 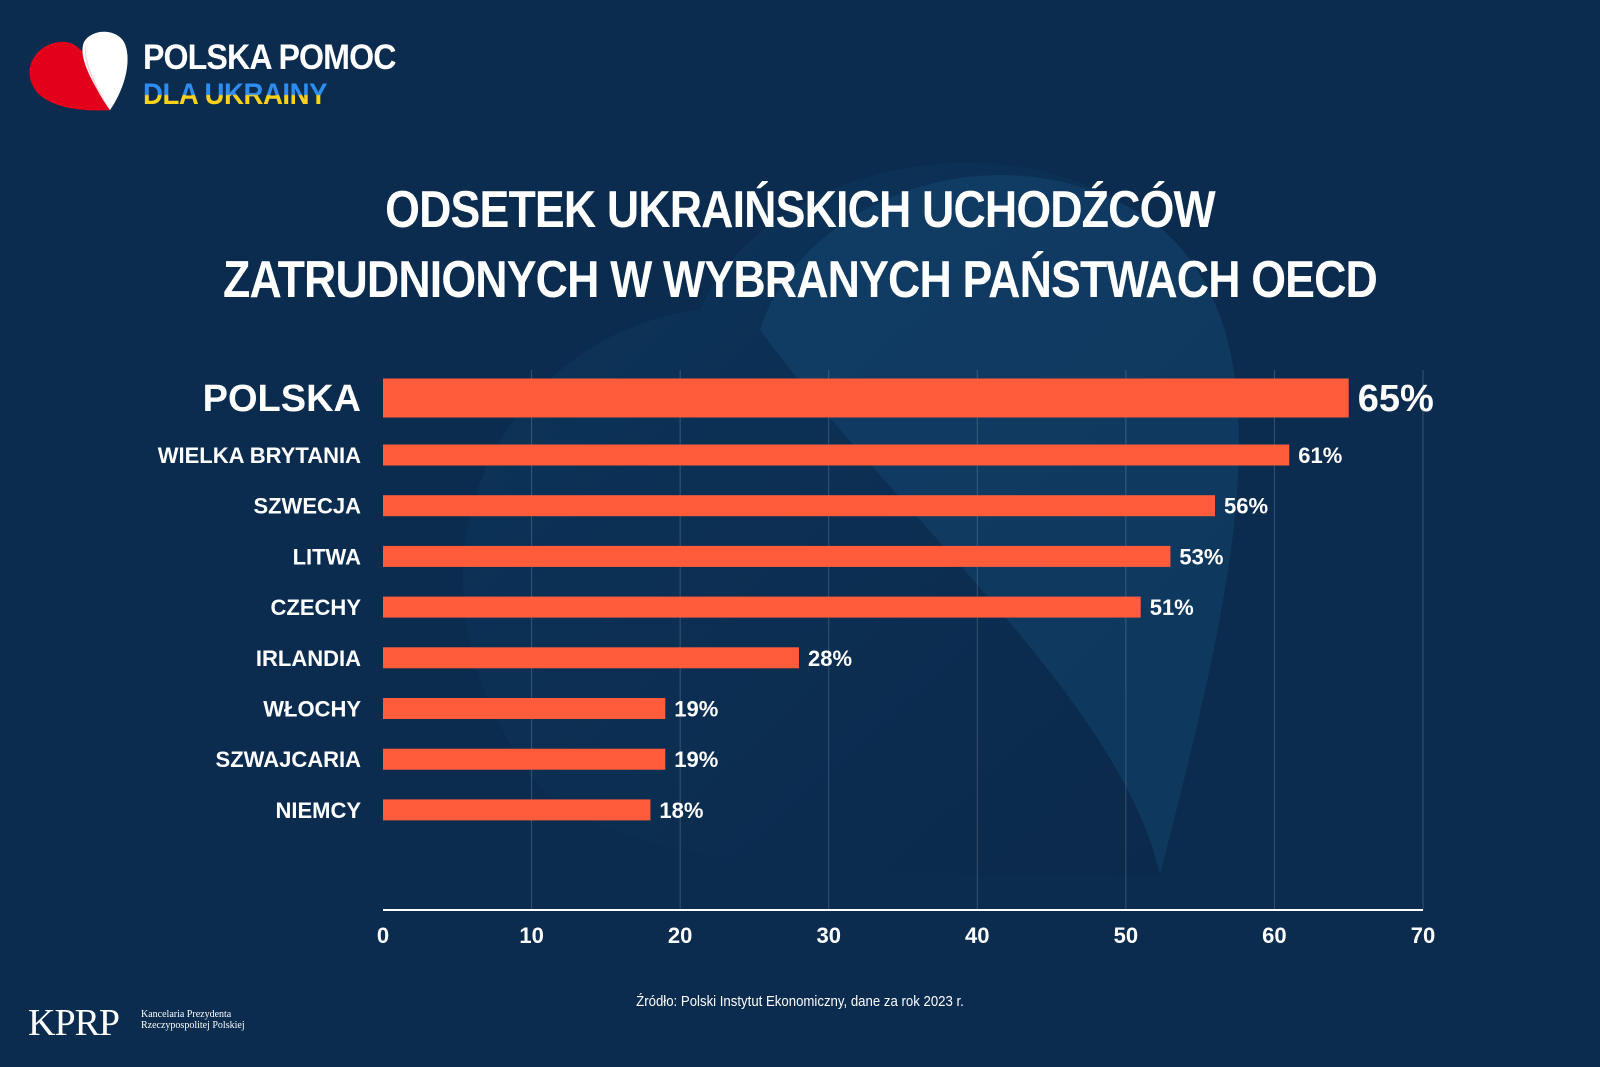 I want to click on category-label: CZECHY, so click(x=316, y=607).